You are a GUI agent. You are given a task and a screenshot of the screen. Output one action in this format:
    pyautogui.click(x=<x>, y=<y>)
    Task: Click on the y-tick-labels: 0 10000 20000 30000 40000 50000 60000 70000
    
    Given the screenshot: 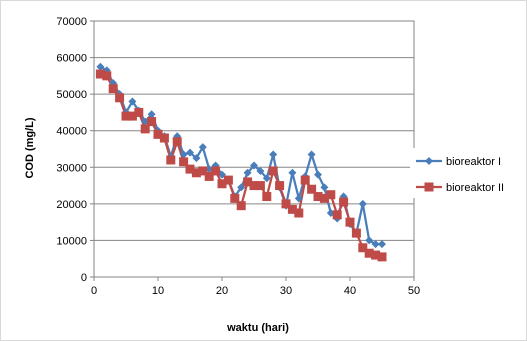 What is the action you would take?
    pyautogui.click(x=71, y=150)
    